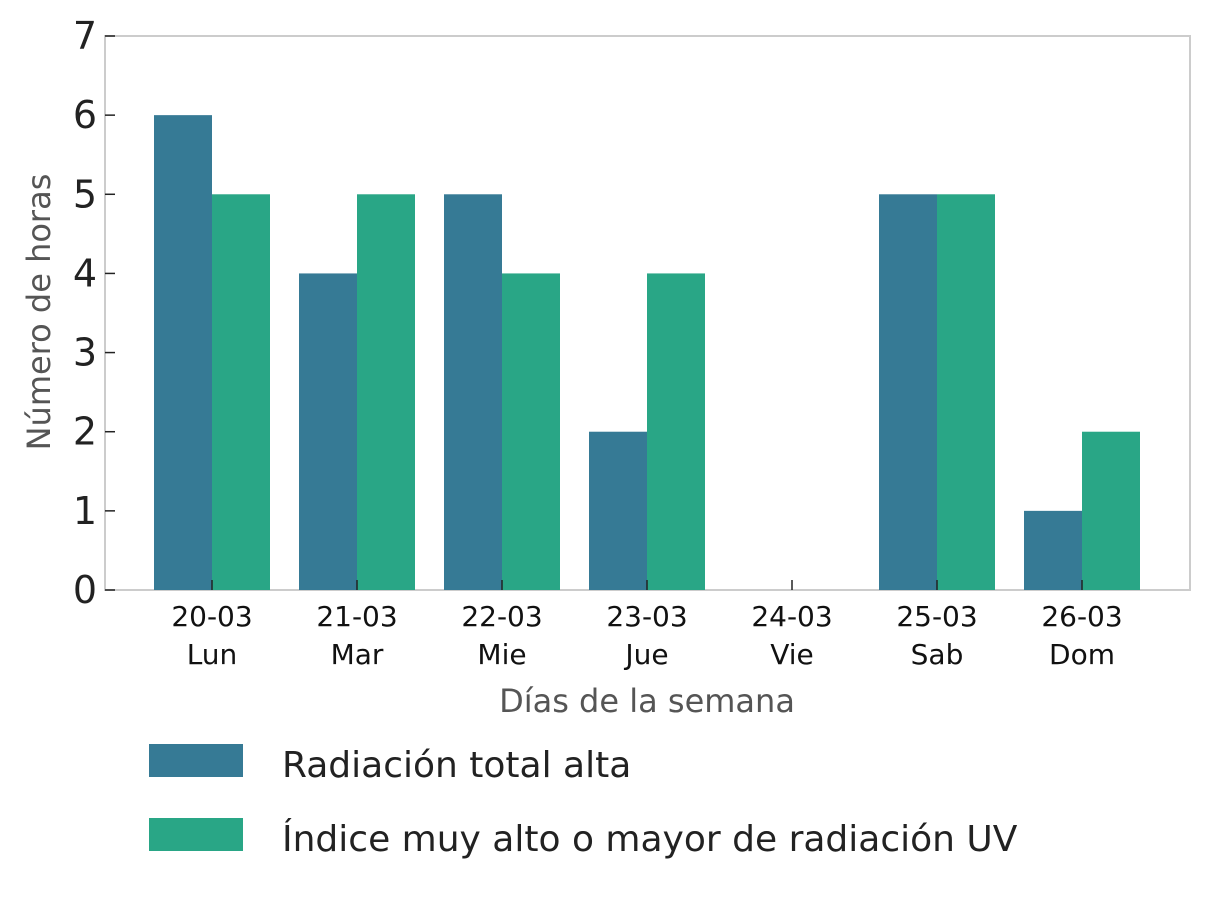  I want to click on y-tick-label-7: 7, so click(85, 36).